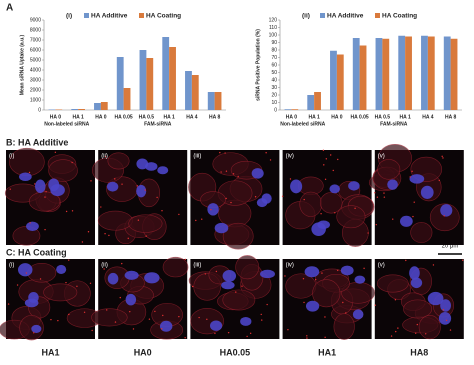 The image size is (474, 365). Describe the element at coordinates (273, 28) in the screenshot. I see `y-tick-label: 110` at that location.